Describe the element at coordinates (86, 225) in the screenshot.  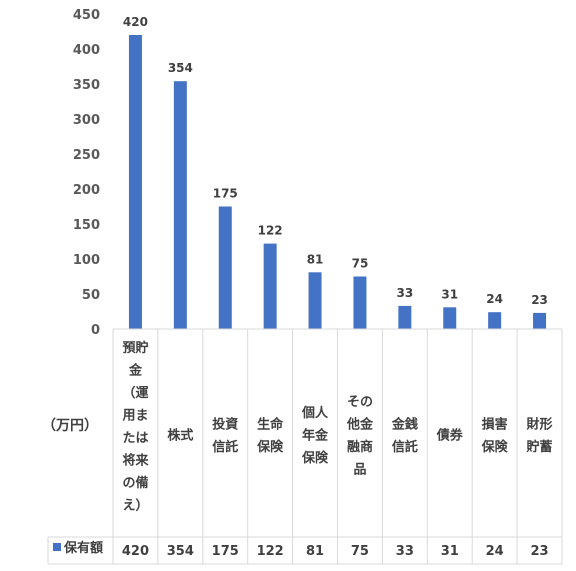
I see `y-tick-label: 150` at that location.